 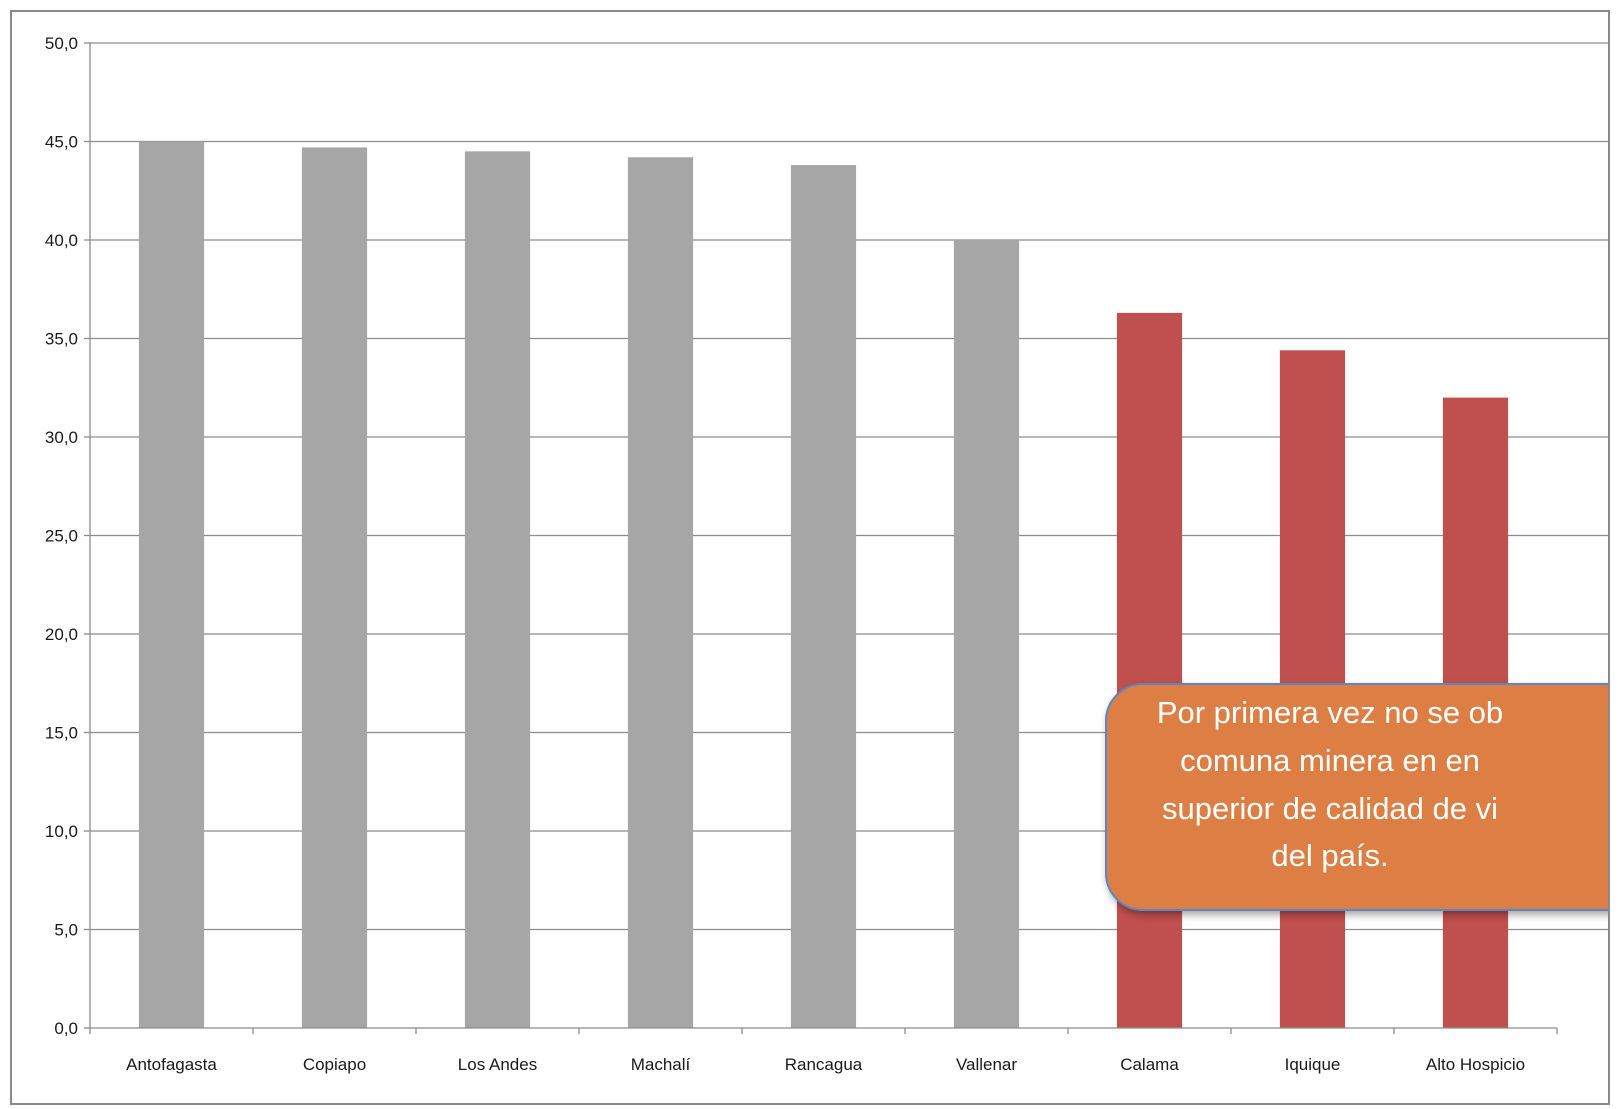 I want to click on y-tick-label: 0,0, so click(x=66, y=1028).